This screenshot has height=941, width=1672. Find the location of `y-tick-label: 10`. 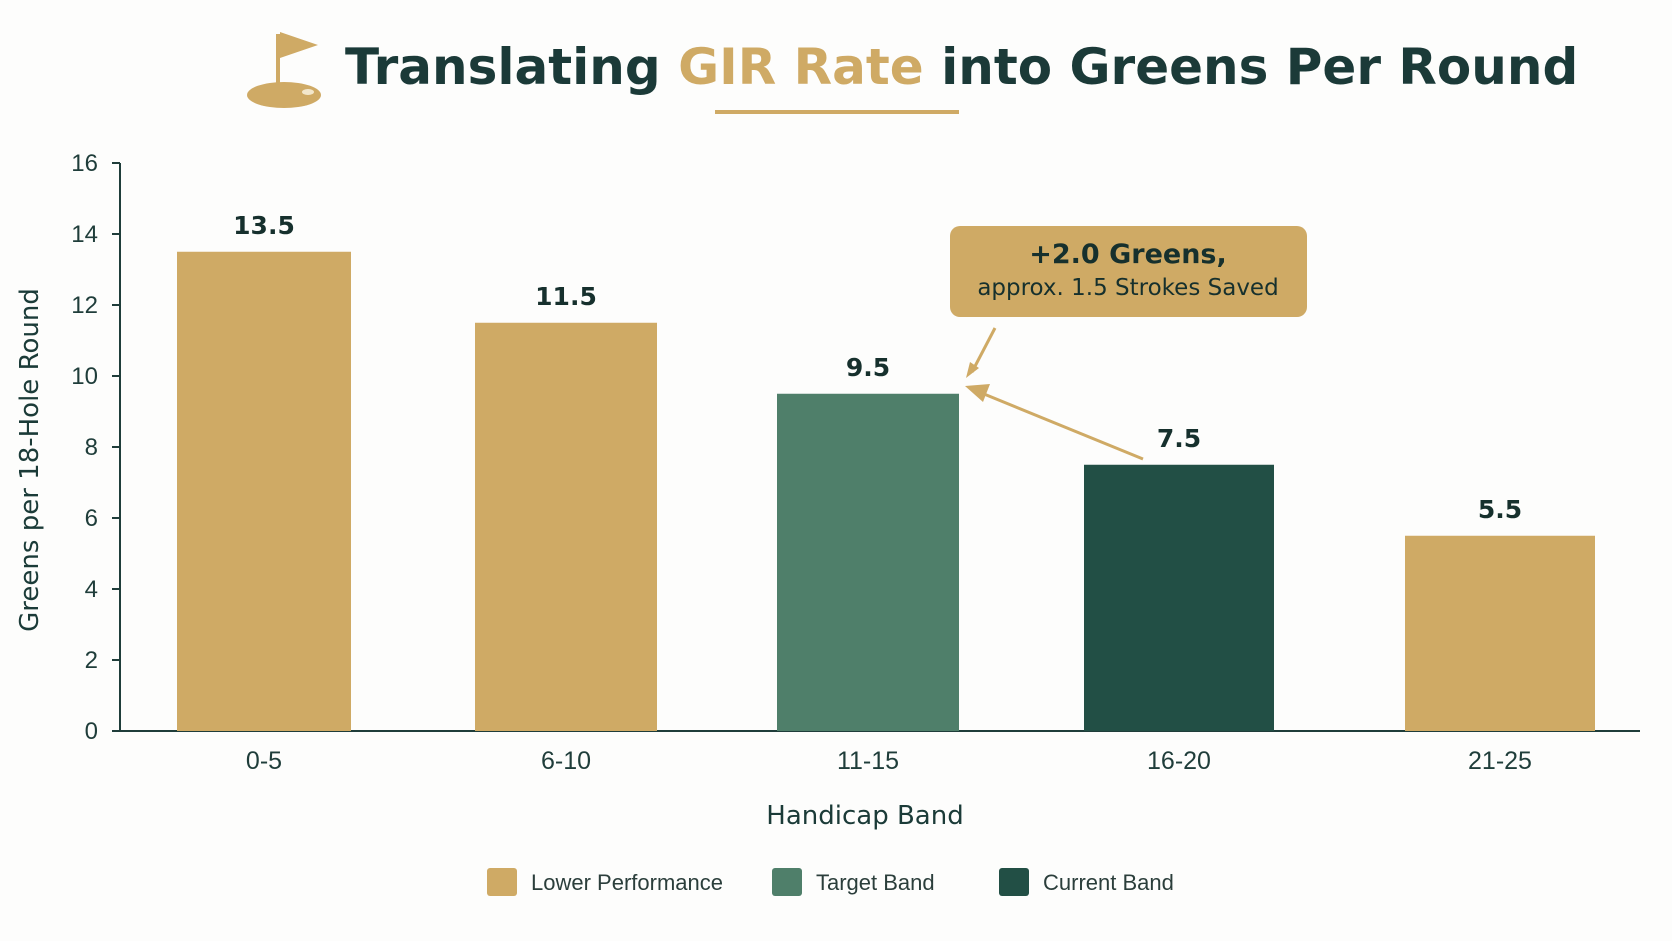

y-tick-label: 10 is located at coordinates (84, 376).